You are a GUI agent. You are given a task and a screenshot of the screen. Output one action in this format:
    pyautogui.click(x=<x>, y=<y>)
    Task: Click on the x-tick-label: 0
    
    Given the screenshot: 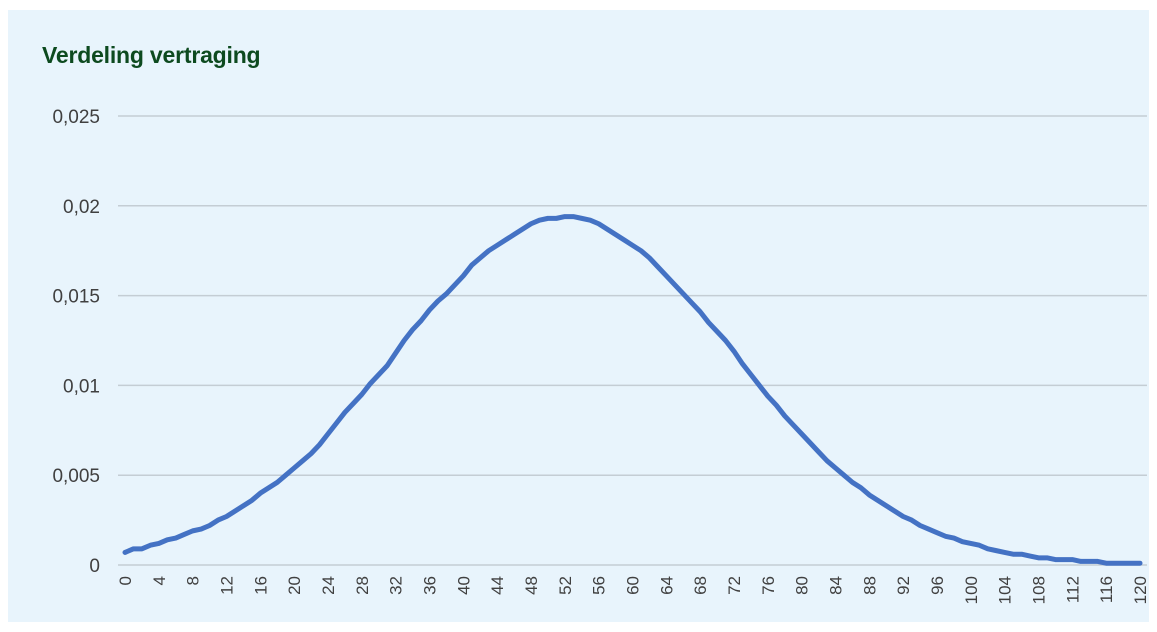 What is the action you would take?
    pyautogui.click(x=125, y=580)
    